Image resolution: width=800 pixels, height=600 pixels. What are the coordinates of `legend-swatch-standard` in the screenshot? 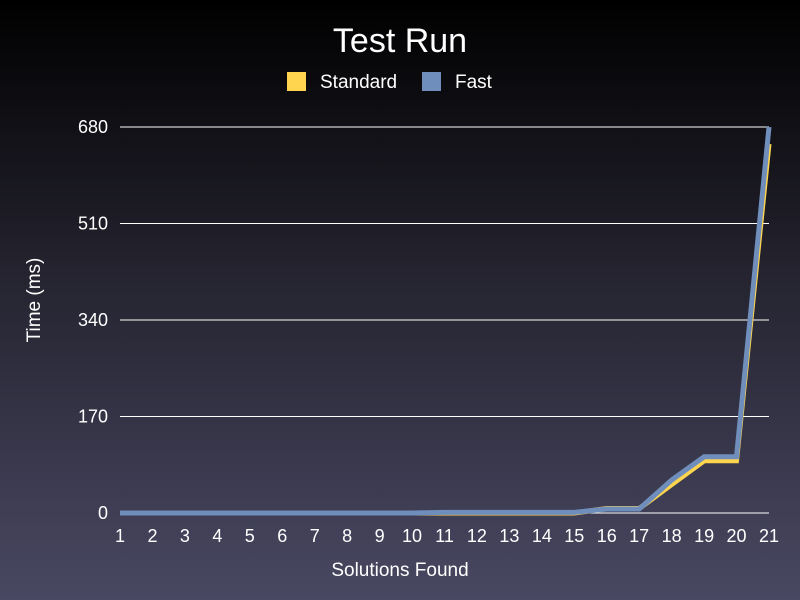 It's located at (296, 81).